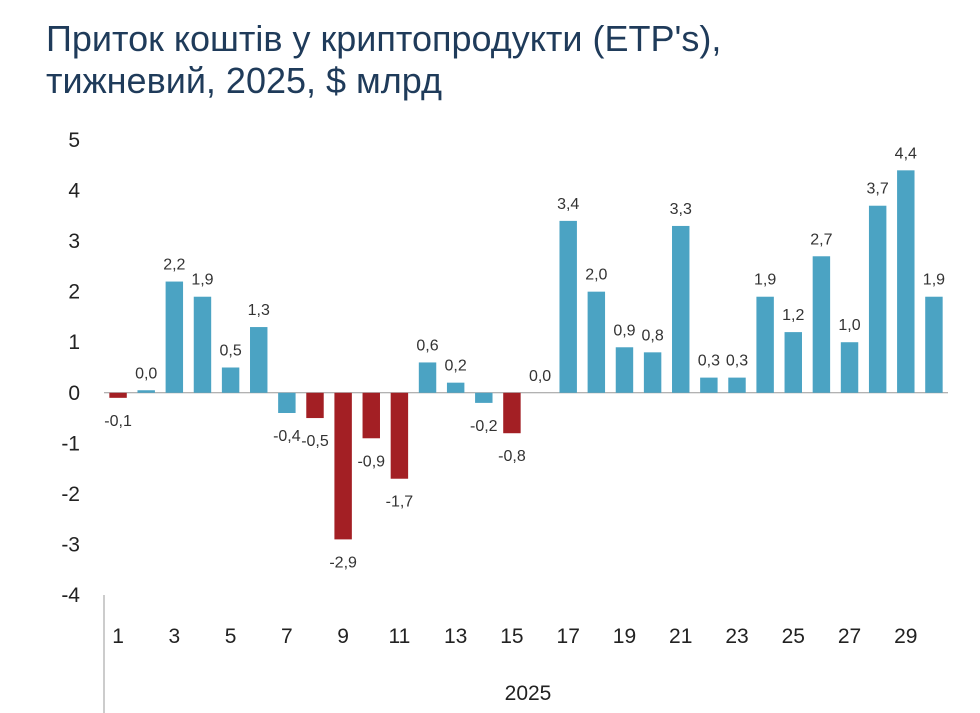 This screenshot has width=980, height=713. Describe the element at coordinates (456, 366) in the screenshot. I see `data-label: 0,2` at that location.